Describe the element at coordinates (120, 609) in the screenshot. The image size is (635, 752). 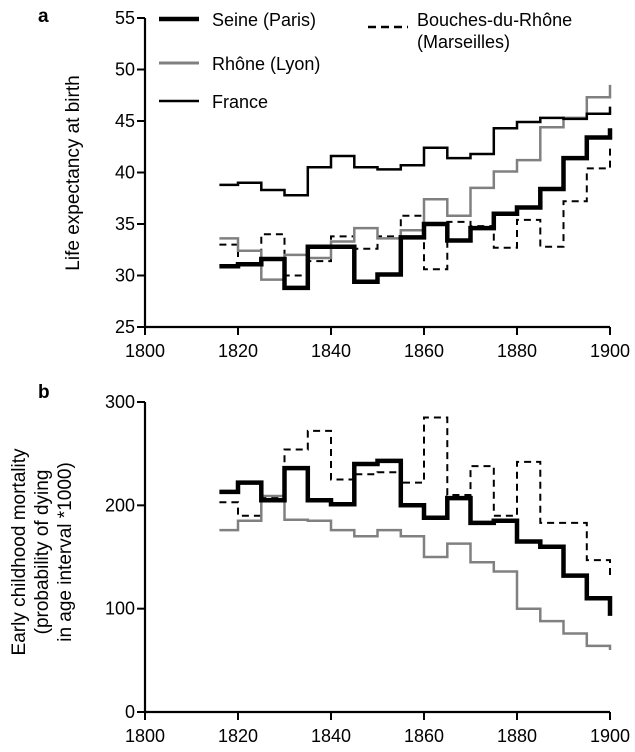
I see `panel-b-y-tick-label: 100` at that location.